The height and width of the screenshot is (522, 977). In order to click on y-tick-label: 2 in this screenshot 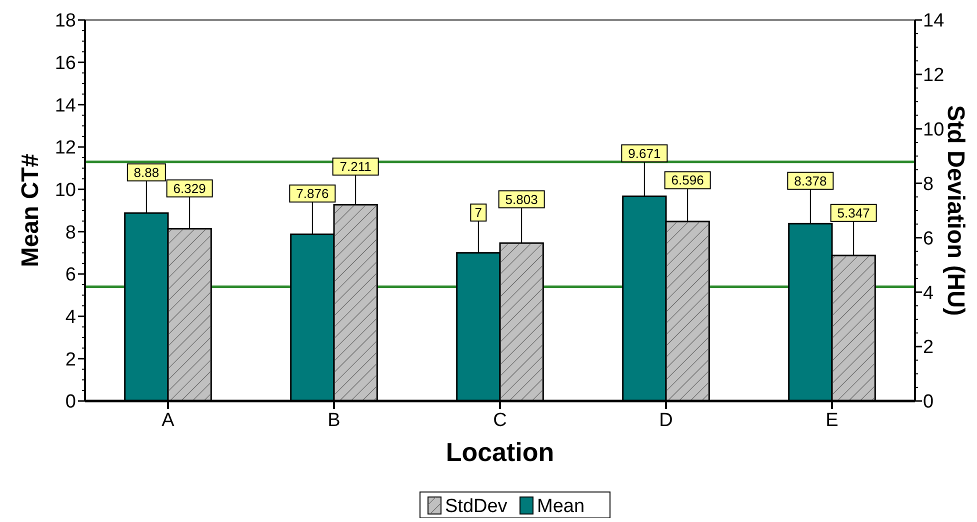, I will do `click(70, 359)`.